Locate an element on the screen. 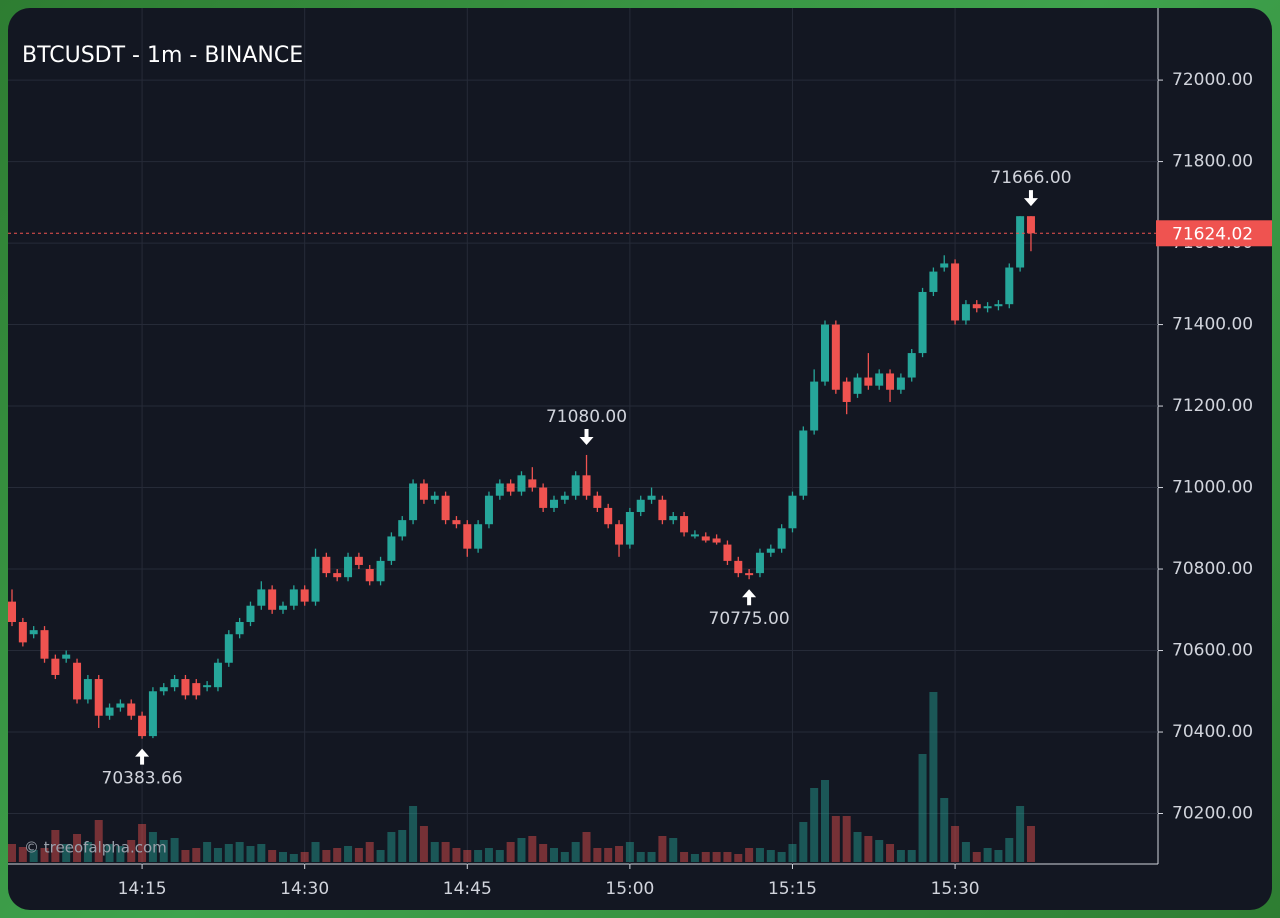 Image resolution: width=1280 pixels, height=918 pixels. y-tick-label: 70400.00 is located at coordinates (1212, 732).